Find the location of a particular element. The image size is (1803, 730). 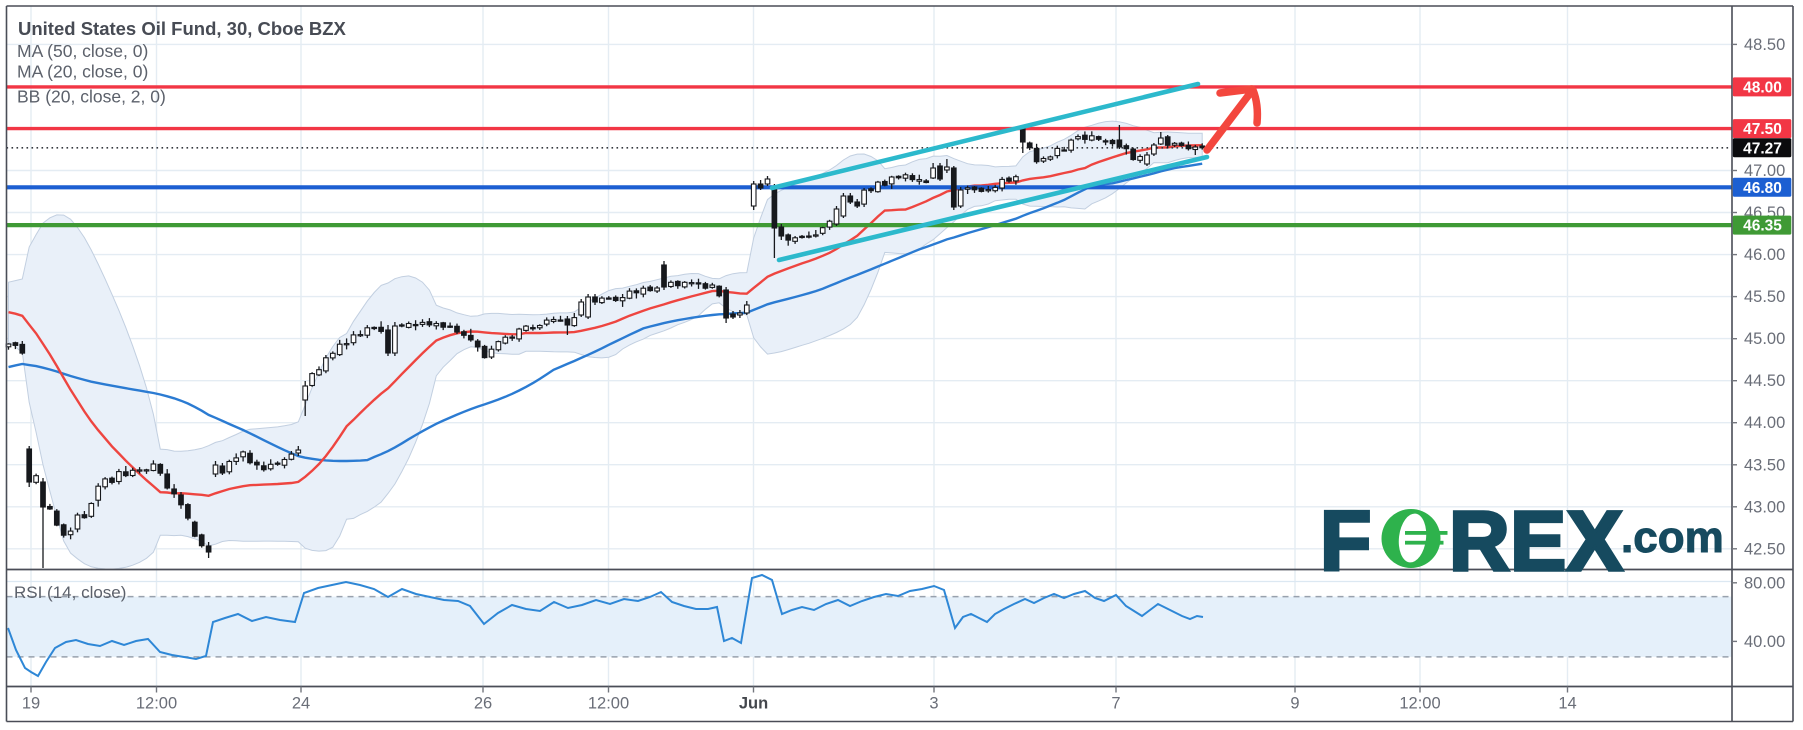

svg-text: 47.00 is located at coordinates (1764, 171).